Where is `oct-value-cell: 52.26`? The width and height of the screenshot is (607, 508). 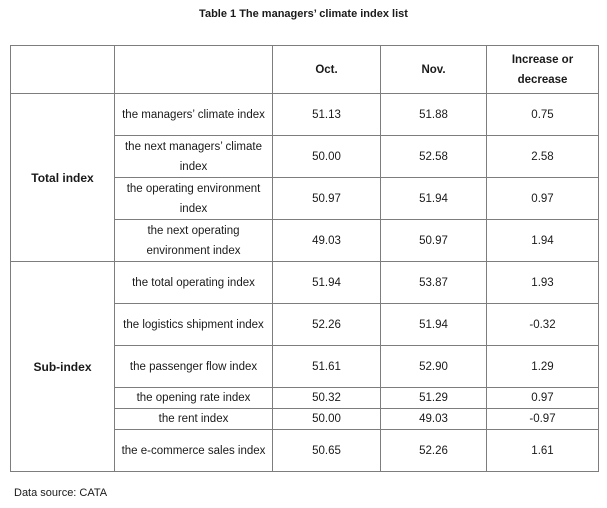
oct-value-cell: 52.26 is located at coordinates (326, 324).